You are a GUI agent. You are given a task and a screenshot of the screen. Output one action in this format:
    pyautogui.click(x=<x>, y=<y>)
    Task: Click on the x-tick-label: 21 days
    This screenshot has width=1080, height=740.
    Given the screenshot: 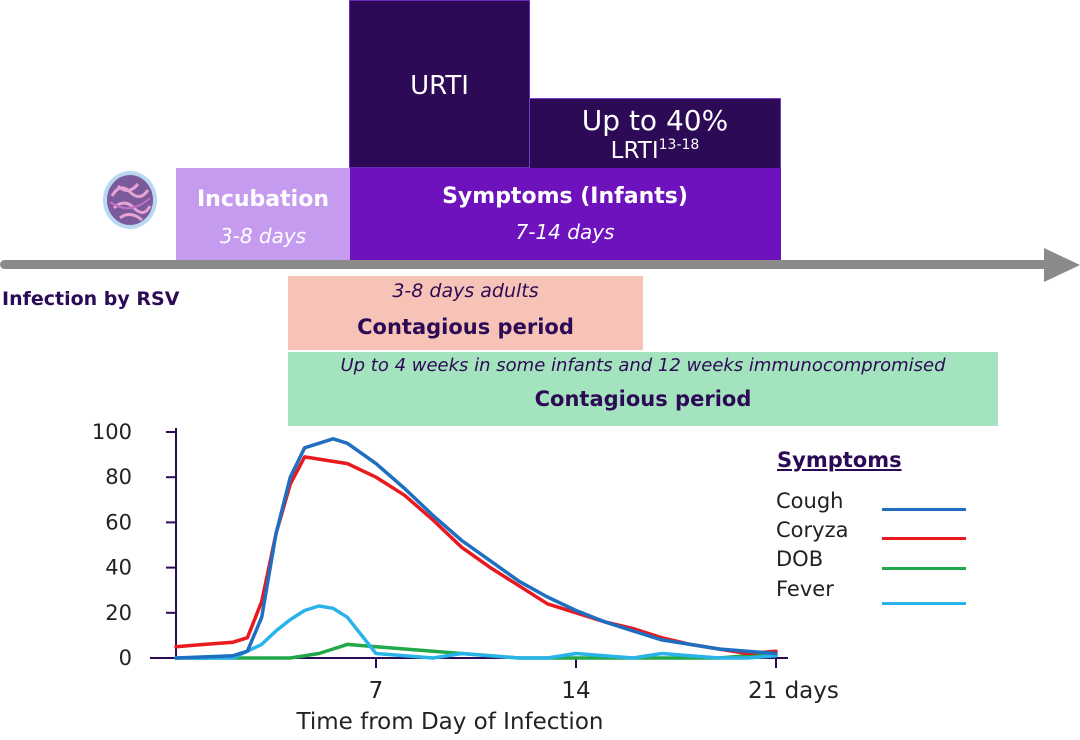 What is the action you would take?
    pyautogui.click(x=793, y=691)
    